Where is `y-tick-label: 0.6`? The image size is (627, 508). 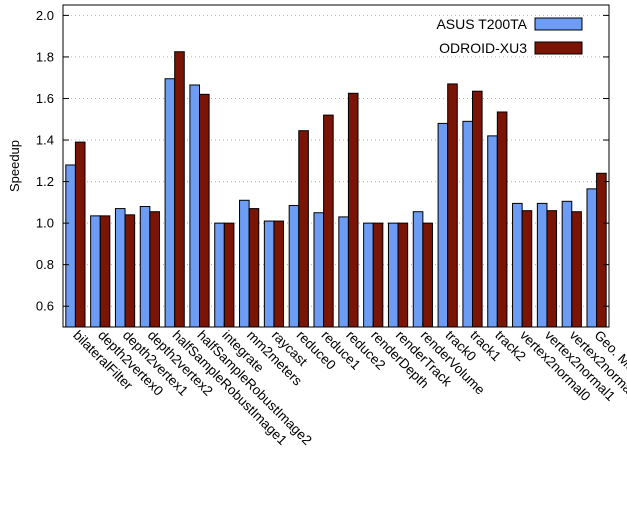
y-tick-label: 0.6 is located at coordinates (45, 306).